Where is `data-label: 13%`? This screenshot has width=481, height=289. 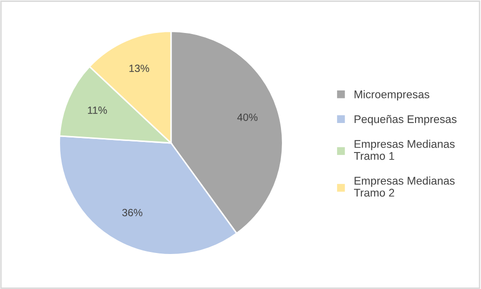 data-label: 13% is located at coordinates (139, 68).